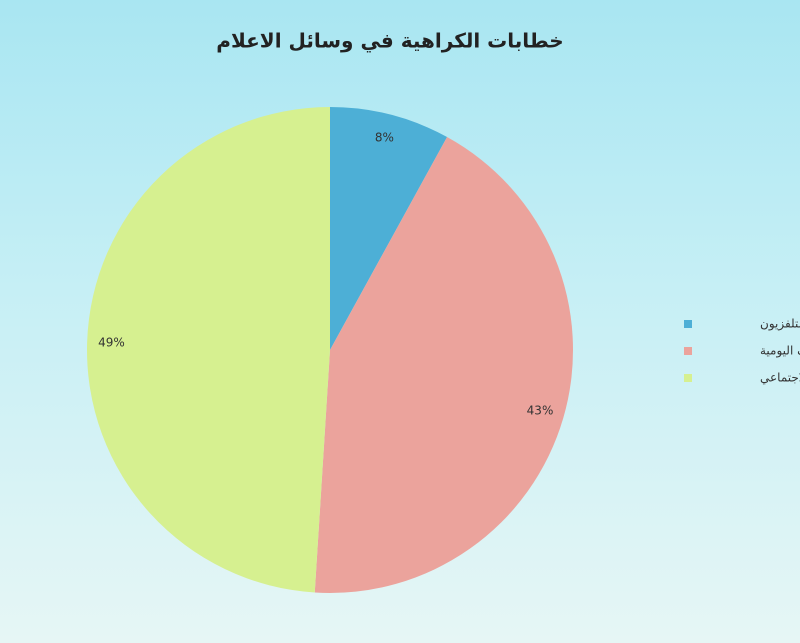  I want to click on data-label: 8%, so click(384, 138).